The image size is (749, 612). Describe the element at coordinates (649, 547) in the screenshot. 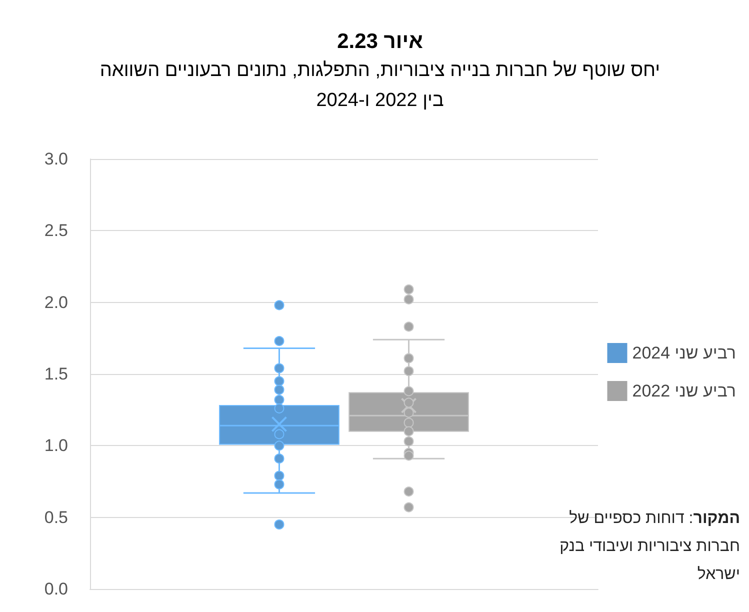

I see `annotation: המקור: דוחות כספיים של חברות ציבוריות ועיבודי בנק ישראל` at that location.